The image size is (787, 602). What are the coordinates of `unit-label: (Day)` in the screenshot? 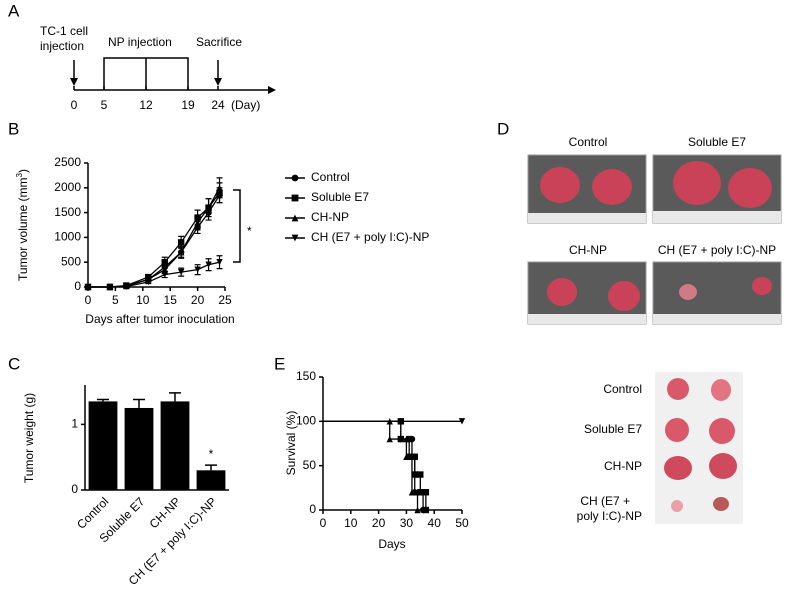 It's located at (245, 105).